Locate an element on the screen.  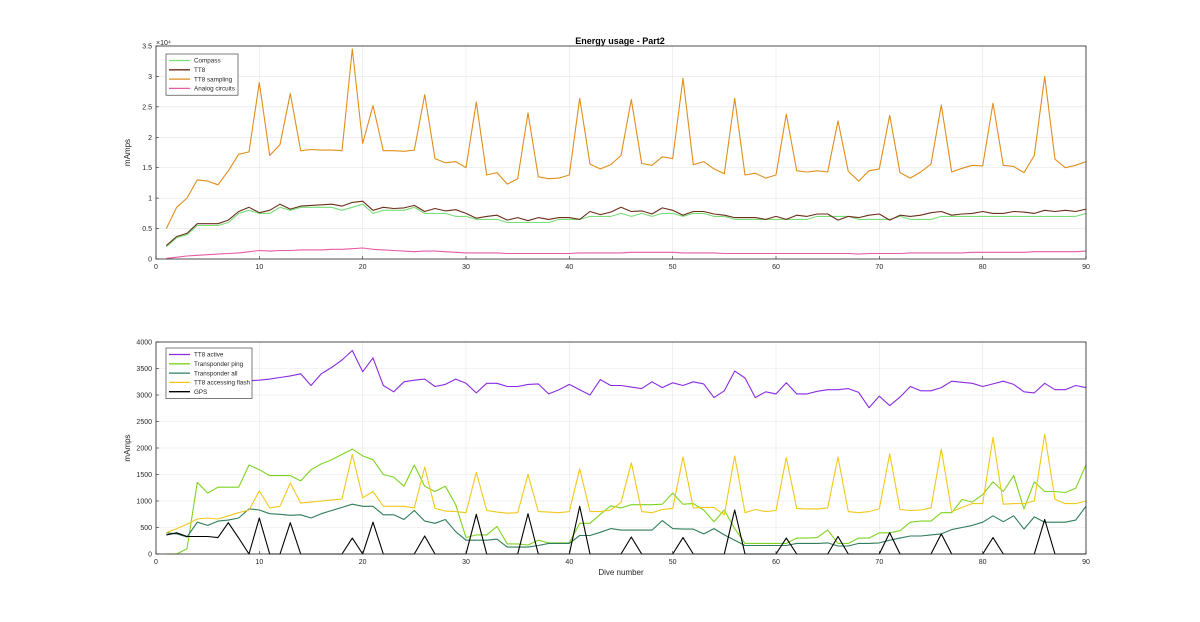
series-line-tt8-accessing-flash is located at coordinates (626, 483).